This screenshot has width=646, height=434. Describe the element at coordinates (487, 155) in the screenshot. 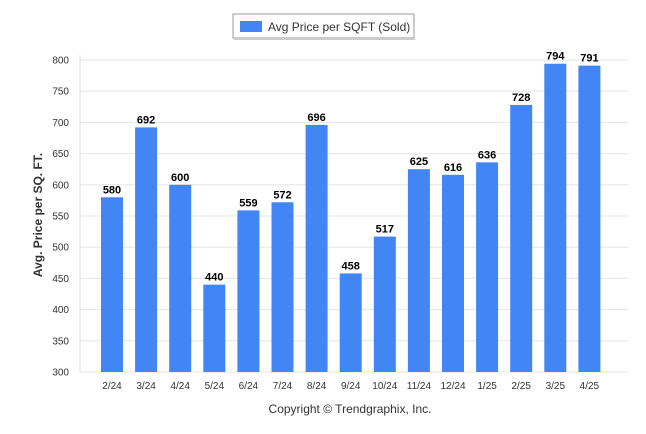

I see `bar-value-label: 636` at that location.